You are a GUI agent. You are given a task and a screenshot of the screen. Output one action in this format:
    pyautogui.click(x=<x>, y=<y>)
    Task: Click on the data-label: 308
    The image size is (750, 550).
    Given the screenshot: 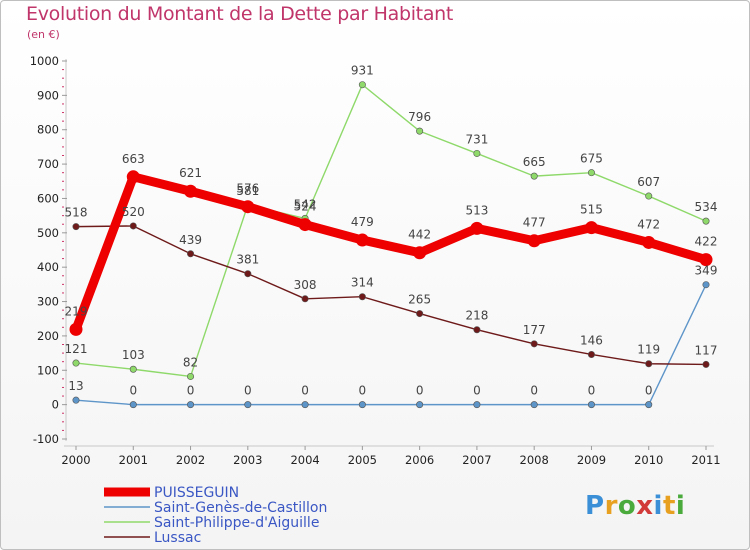 What is the action you would take?
    pyautogui.click(x=305, y=285)
    